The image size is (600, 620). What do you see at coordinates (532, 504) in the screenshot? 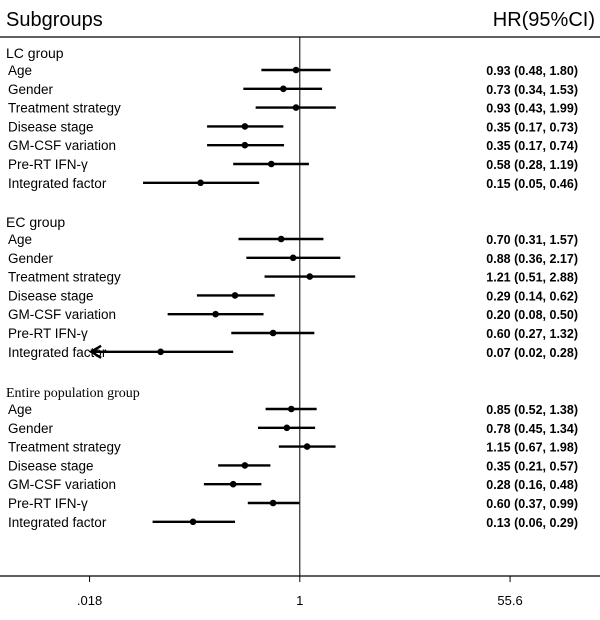
I see `hr-ci-value: 0.60 (0.37, 0.99)` at bounding box center [532, 504].